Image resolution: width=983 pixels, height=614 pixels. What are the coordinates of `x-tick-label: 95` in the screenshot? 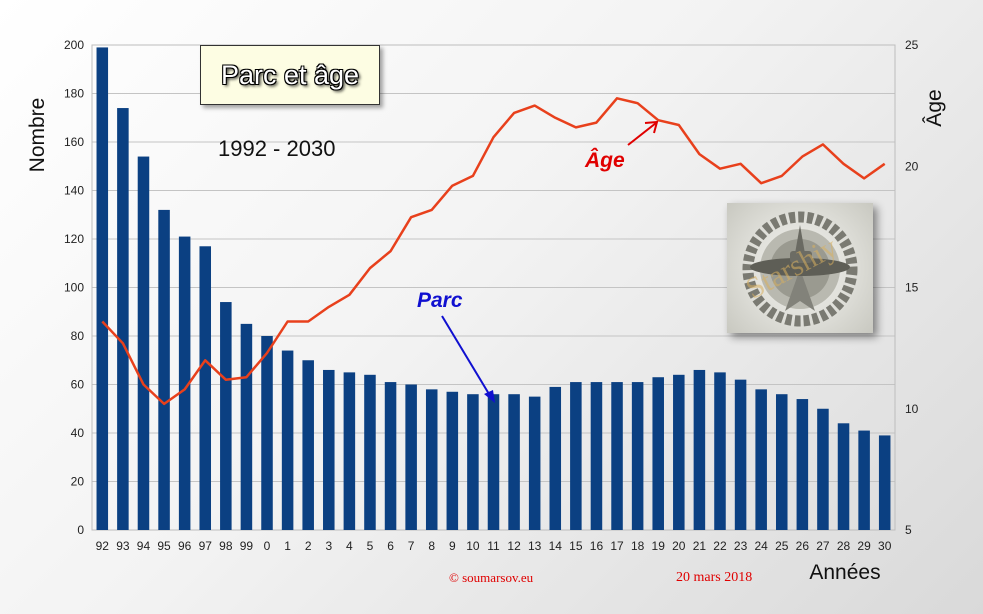 It's located at (164, 546).